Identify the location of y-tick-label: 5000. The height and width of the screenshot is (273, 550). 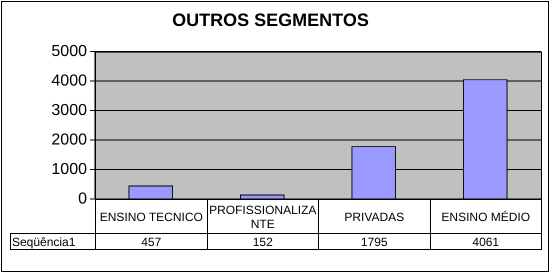
(69, 51).